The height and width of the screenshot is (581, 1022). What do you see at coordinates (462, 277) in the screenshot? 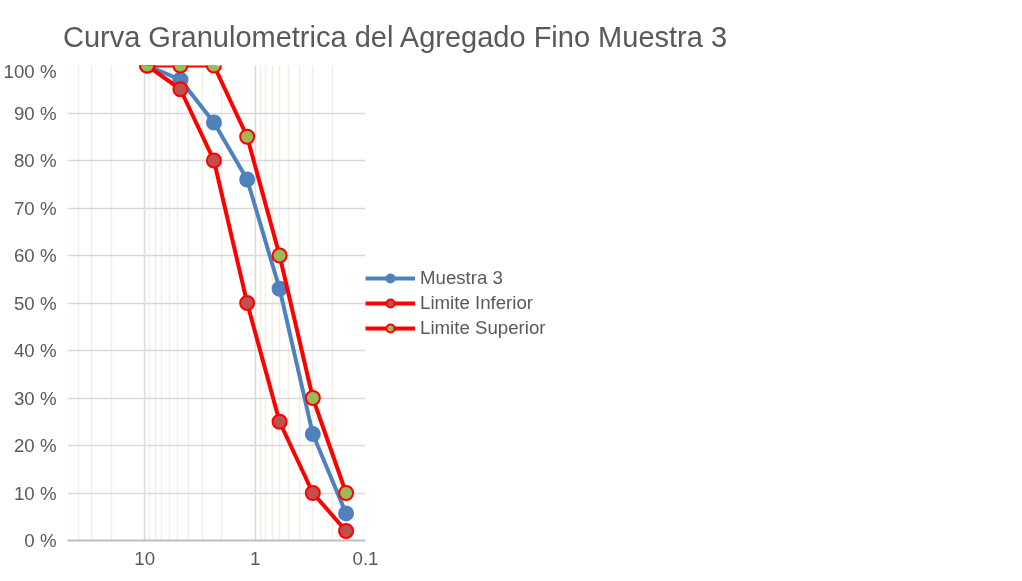
I see `legend-label: Muestra 3` at bounding box center [462, 277].